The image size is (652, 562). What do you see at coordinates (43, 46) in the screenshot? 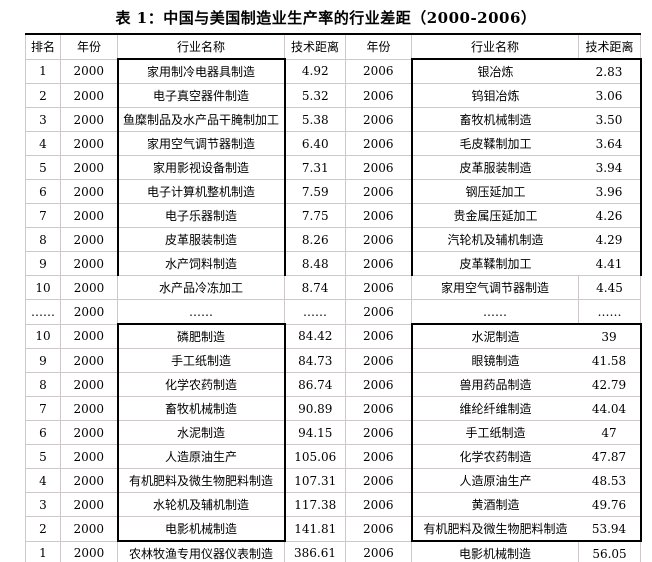
I see `header-rank: 排名` at bounding box center [43, 46].